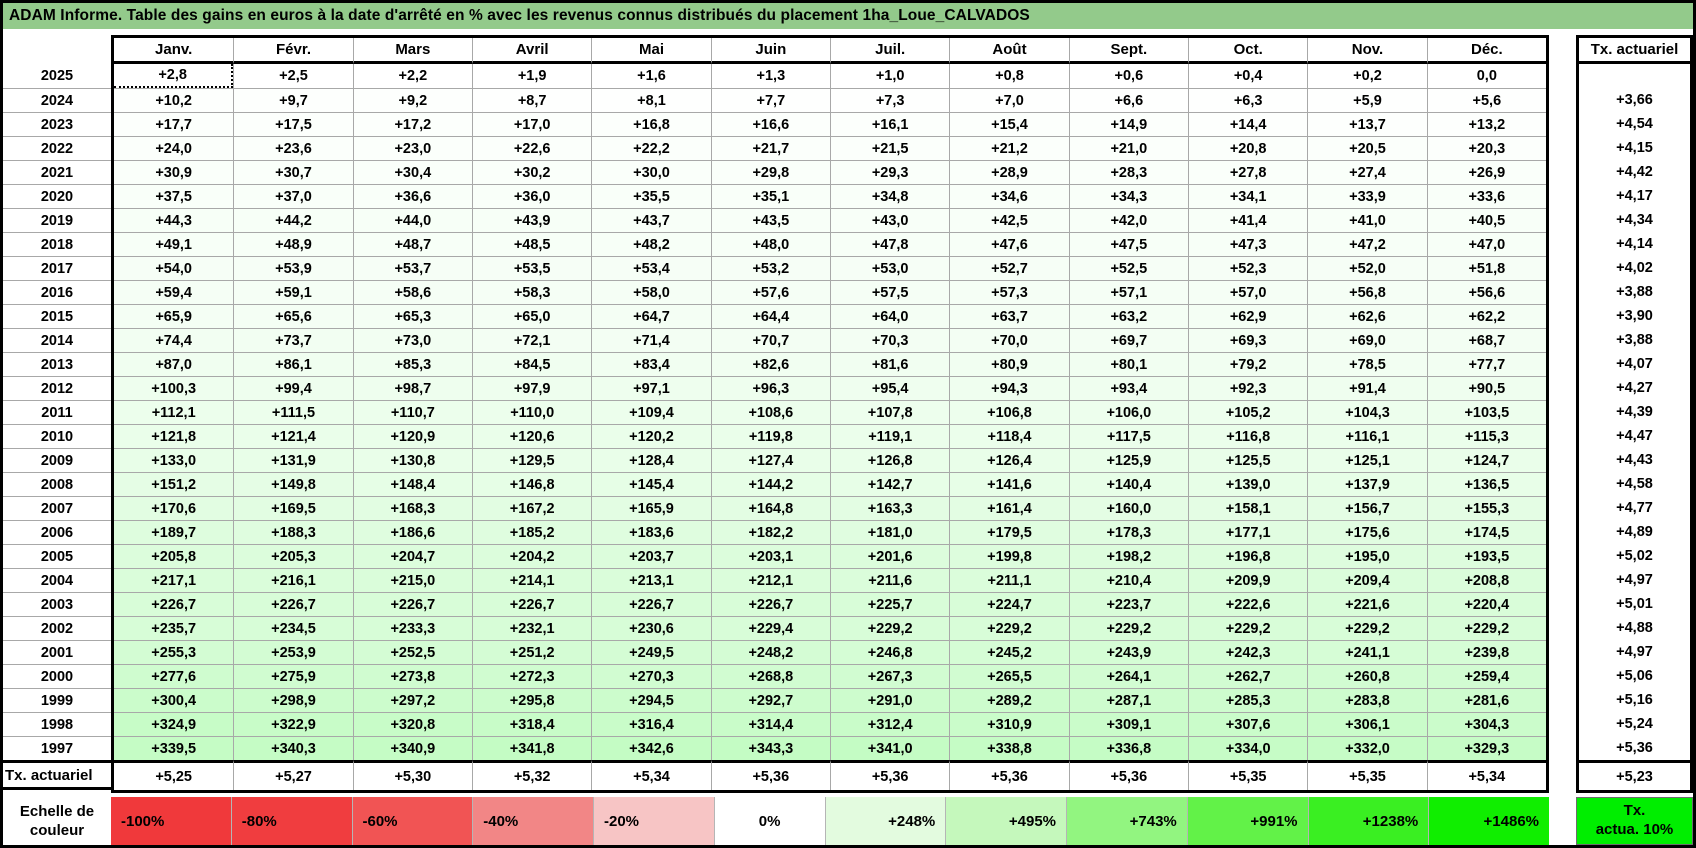 The width and height of the screenshot is (1696, 848). I want to click on gain-cell: +259,4, so click(1486, 676).